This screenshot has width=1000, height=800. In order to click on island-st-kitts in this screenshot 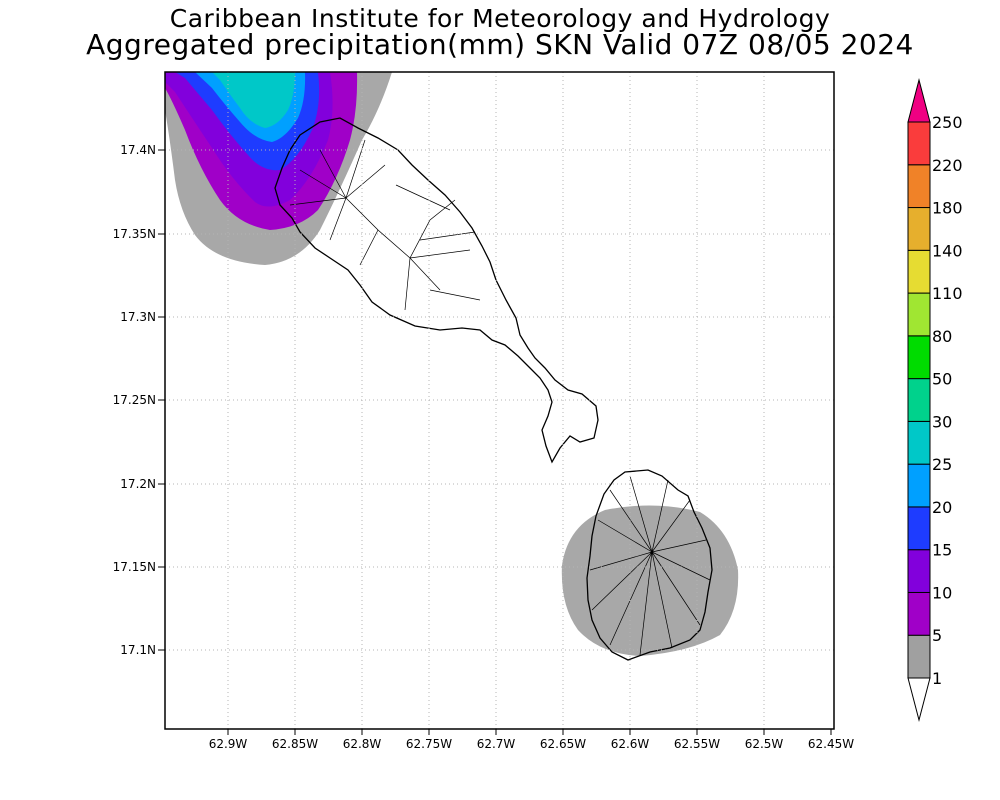, I will do `click(436, 290)`.